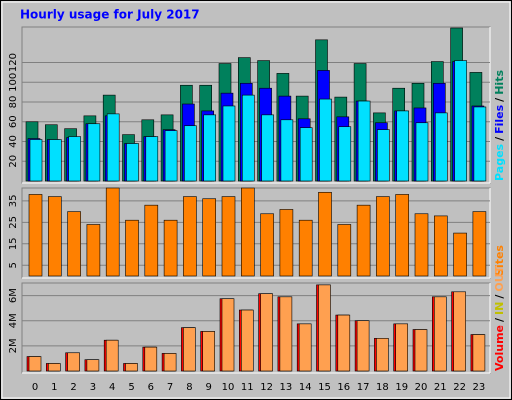  Describe the element at coordinates (343, 387) in the screenshot. I see `x-tick-label: 16` at that location.